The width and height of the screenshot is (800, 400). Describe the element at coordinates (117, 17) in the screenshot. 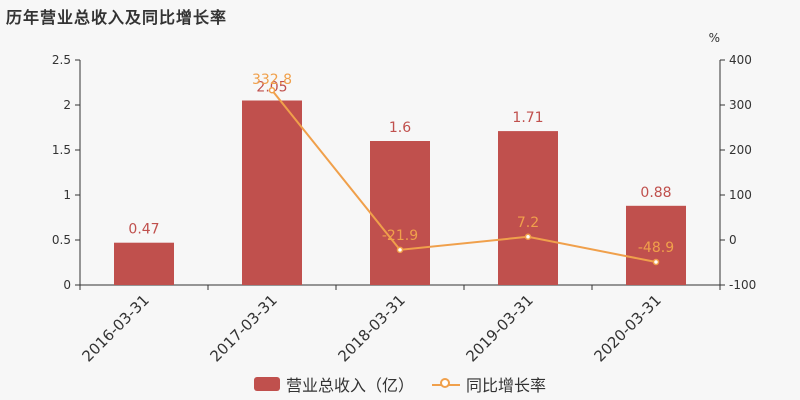

I see `chart-title: 历年营业总收入及同比增长率` at that location.